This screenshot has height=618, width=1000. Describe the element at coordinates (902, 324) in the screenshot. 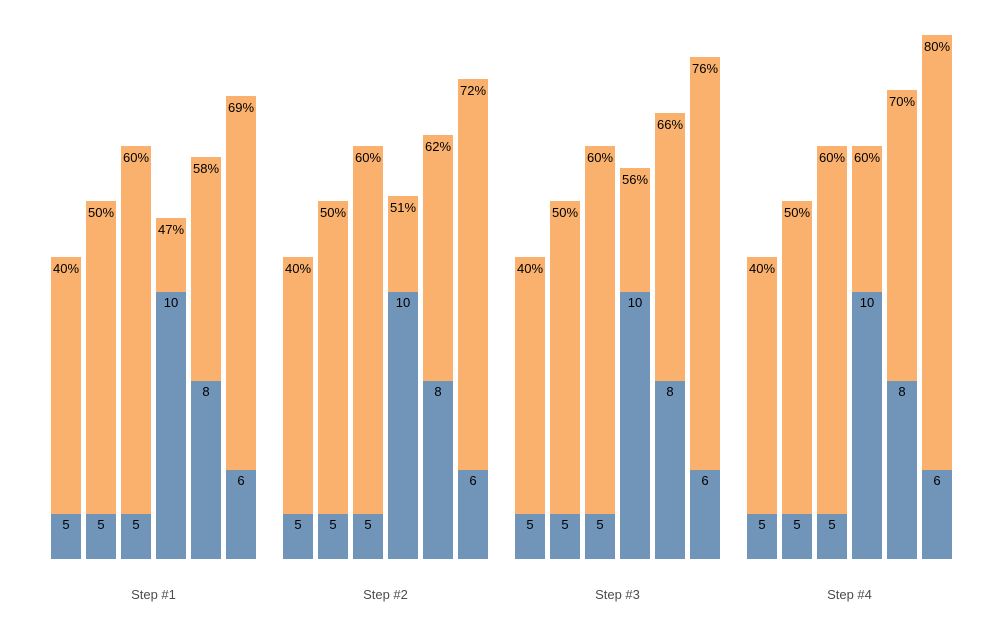

I see `stacked-bar: 70% 8` at that location.